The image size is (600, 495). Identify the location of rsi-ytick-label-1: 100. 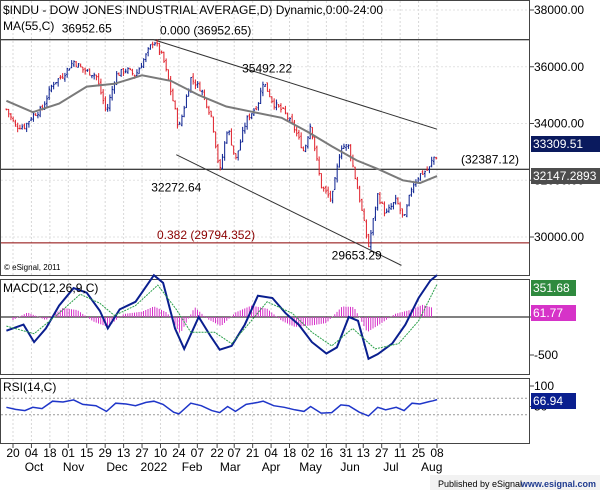
(544, 386).